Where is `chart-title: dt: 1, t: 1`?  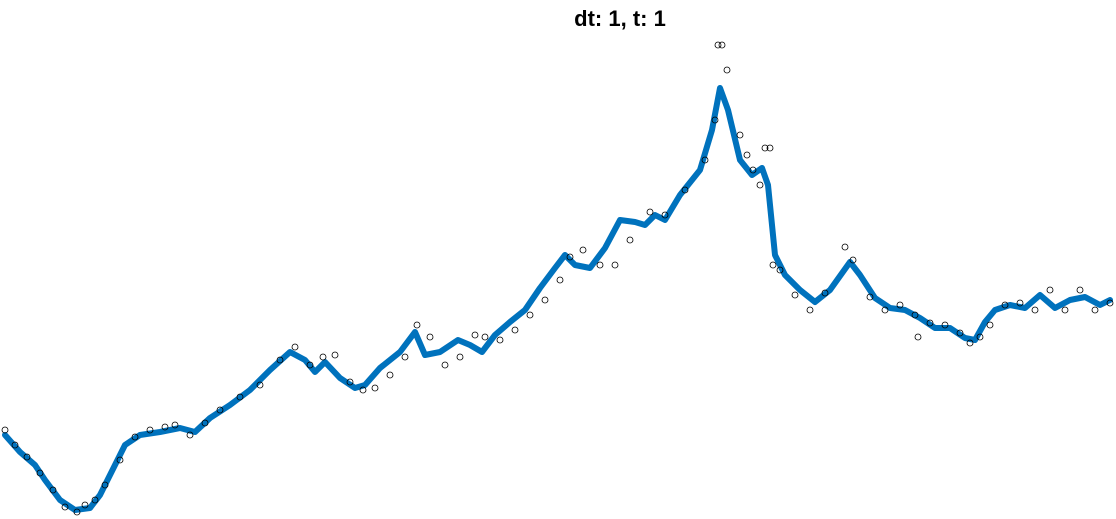
chart-title: dt: 1, t: 1 is located at coordinates (620, 18).